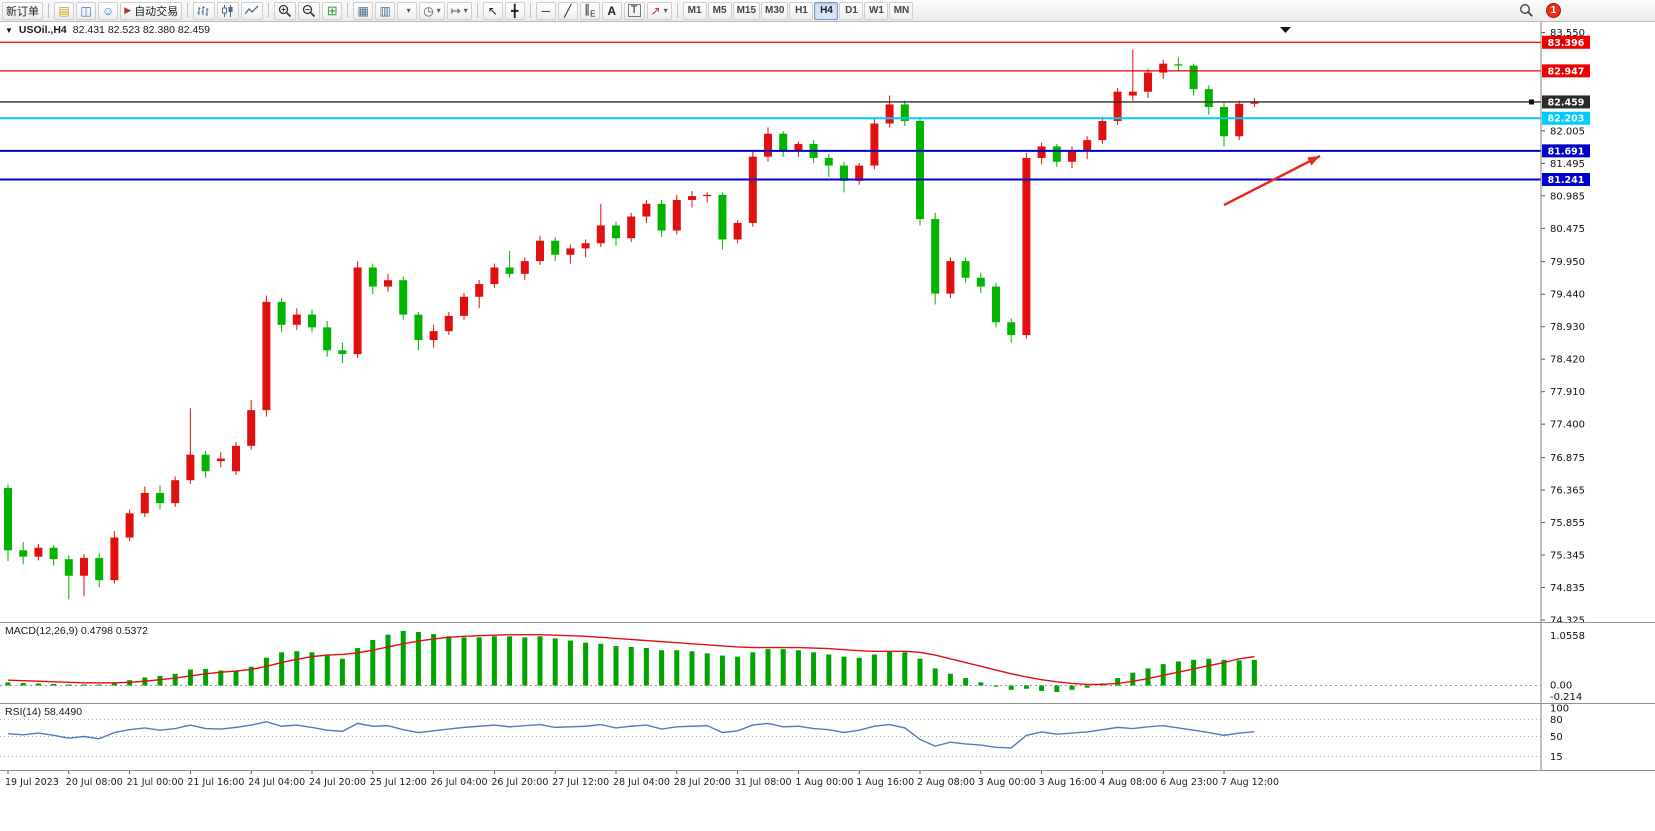  What do you see at coordinates (42, 30) in the screenshot?
I see `chart-symbol-period: USOil.,H4` at bounding box center [42, 30].